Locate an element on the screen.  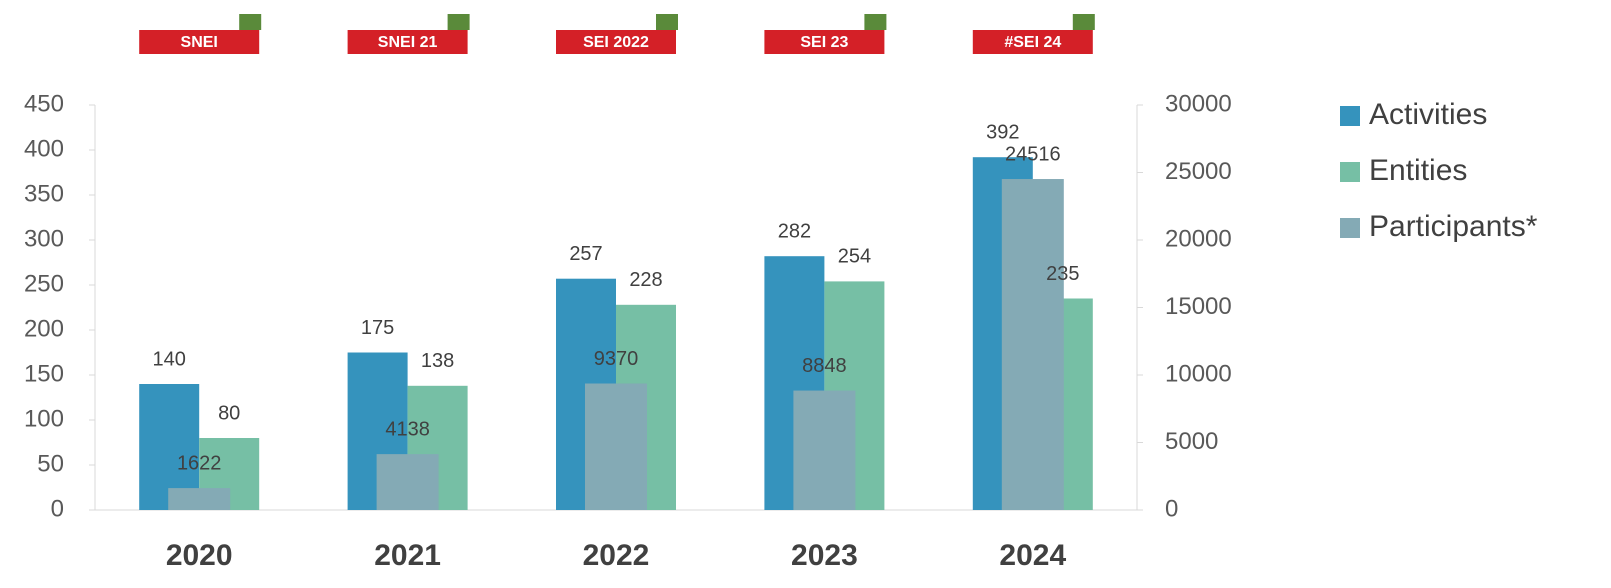
y-tick-label: 50 is located at coordinates (50, 463).